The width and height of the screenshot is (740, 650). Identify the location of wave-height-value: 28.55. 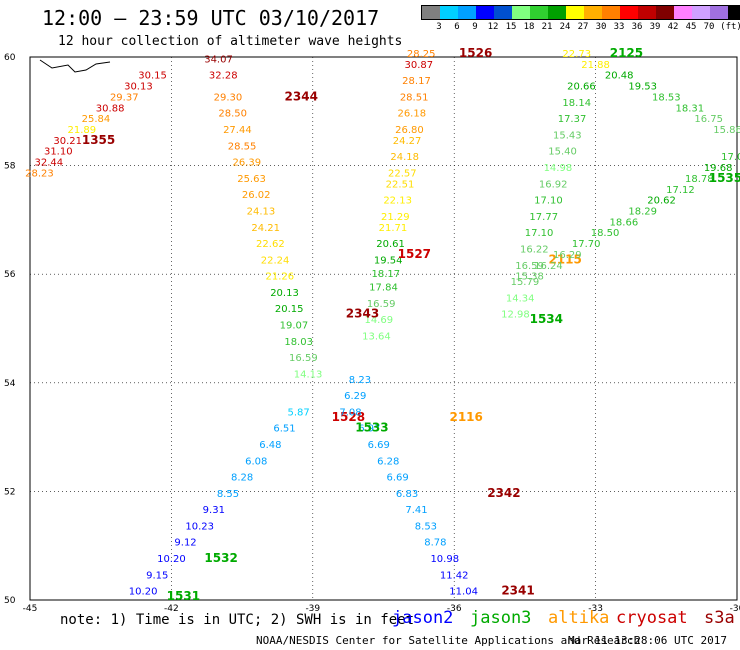
(242, 146).